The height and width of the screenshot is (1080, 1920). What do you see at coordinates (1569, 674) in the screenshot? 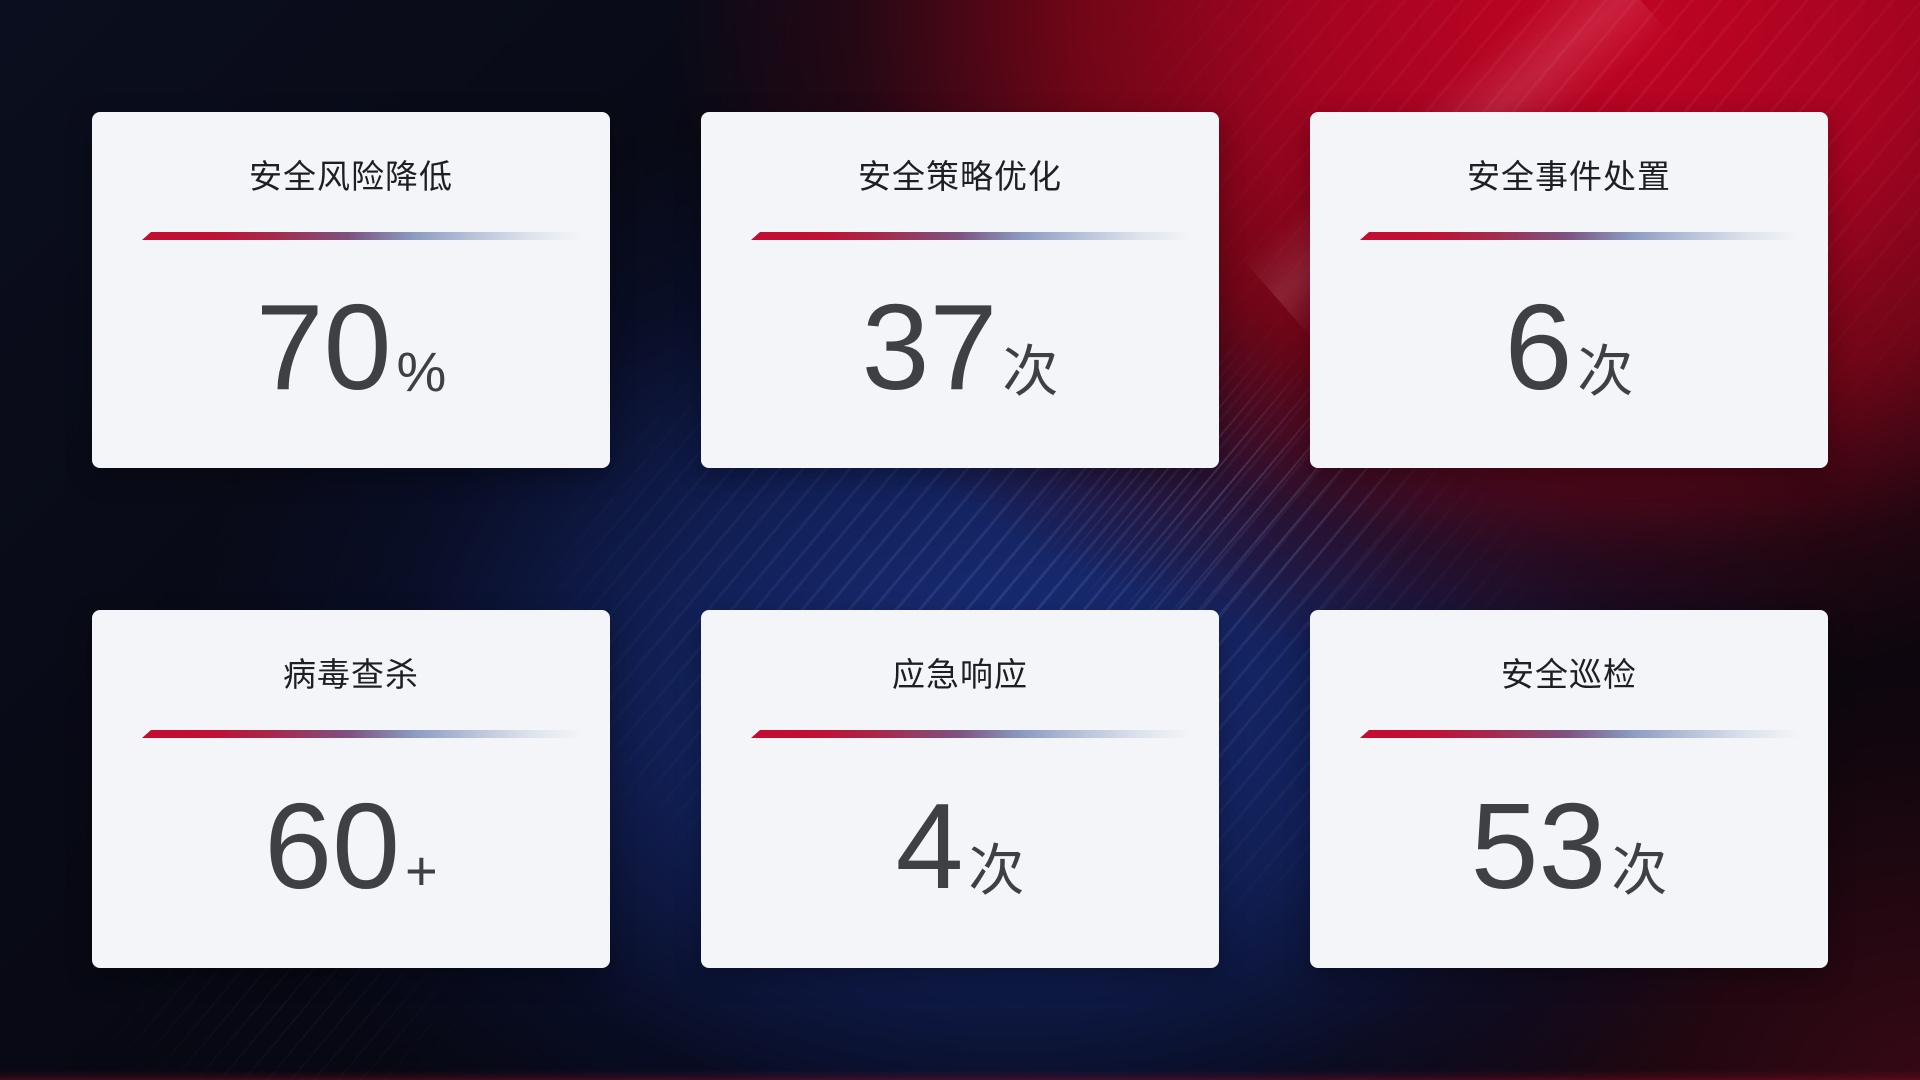
I see `card-title: 安全巡检` at bounding box center [1569, 674].